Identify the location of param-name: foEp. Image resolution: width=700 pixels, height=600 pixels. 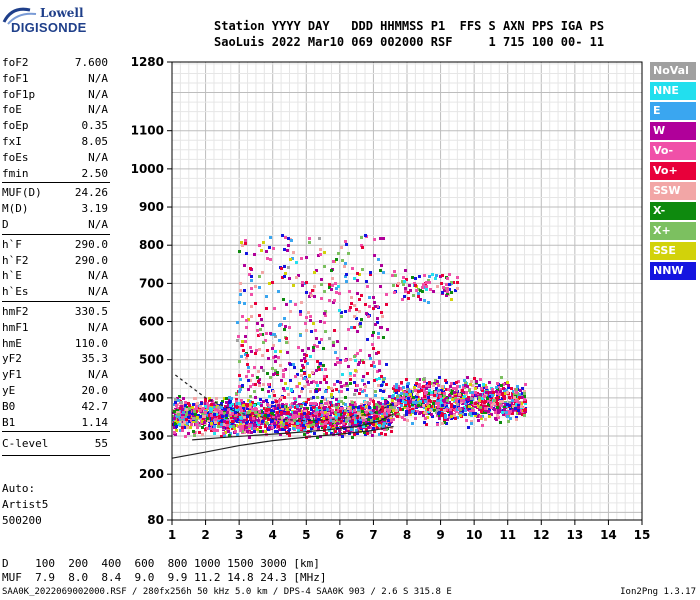
(15, 126).